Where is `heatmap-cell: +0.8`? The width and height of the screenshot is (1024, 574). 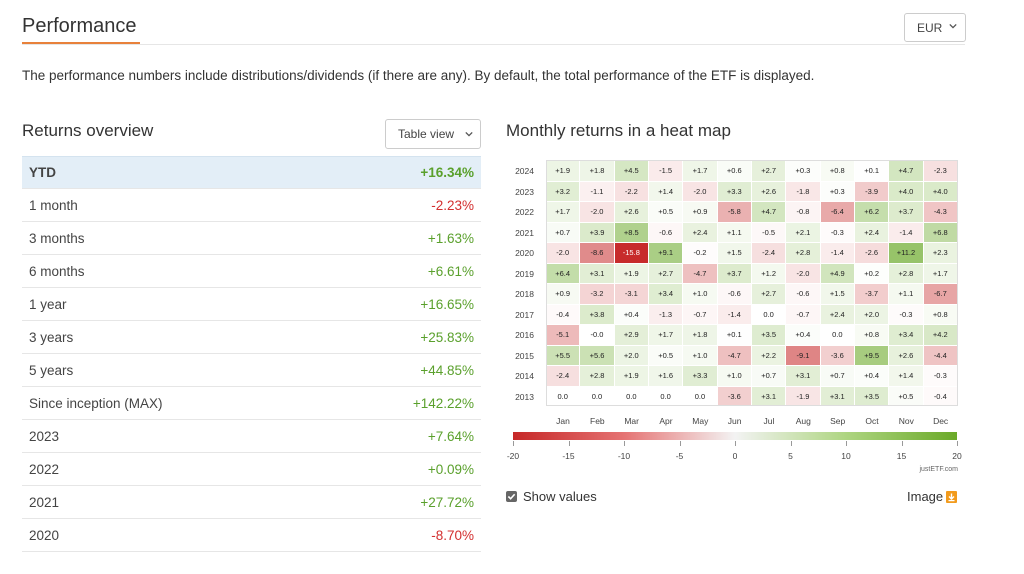
heatmap-cell: +0.8 is located at coordinates (837, 171).